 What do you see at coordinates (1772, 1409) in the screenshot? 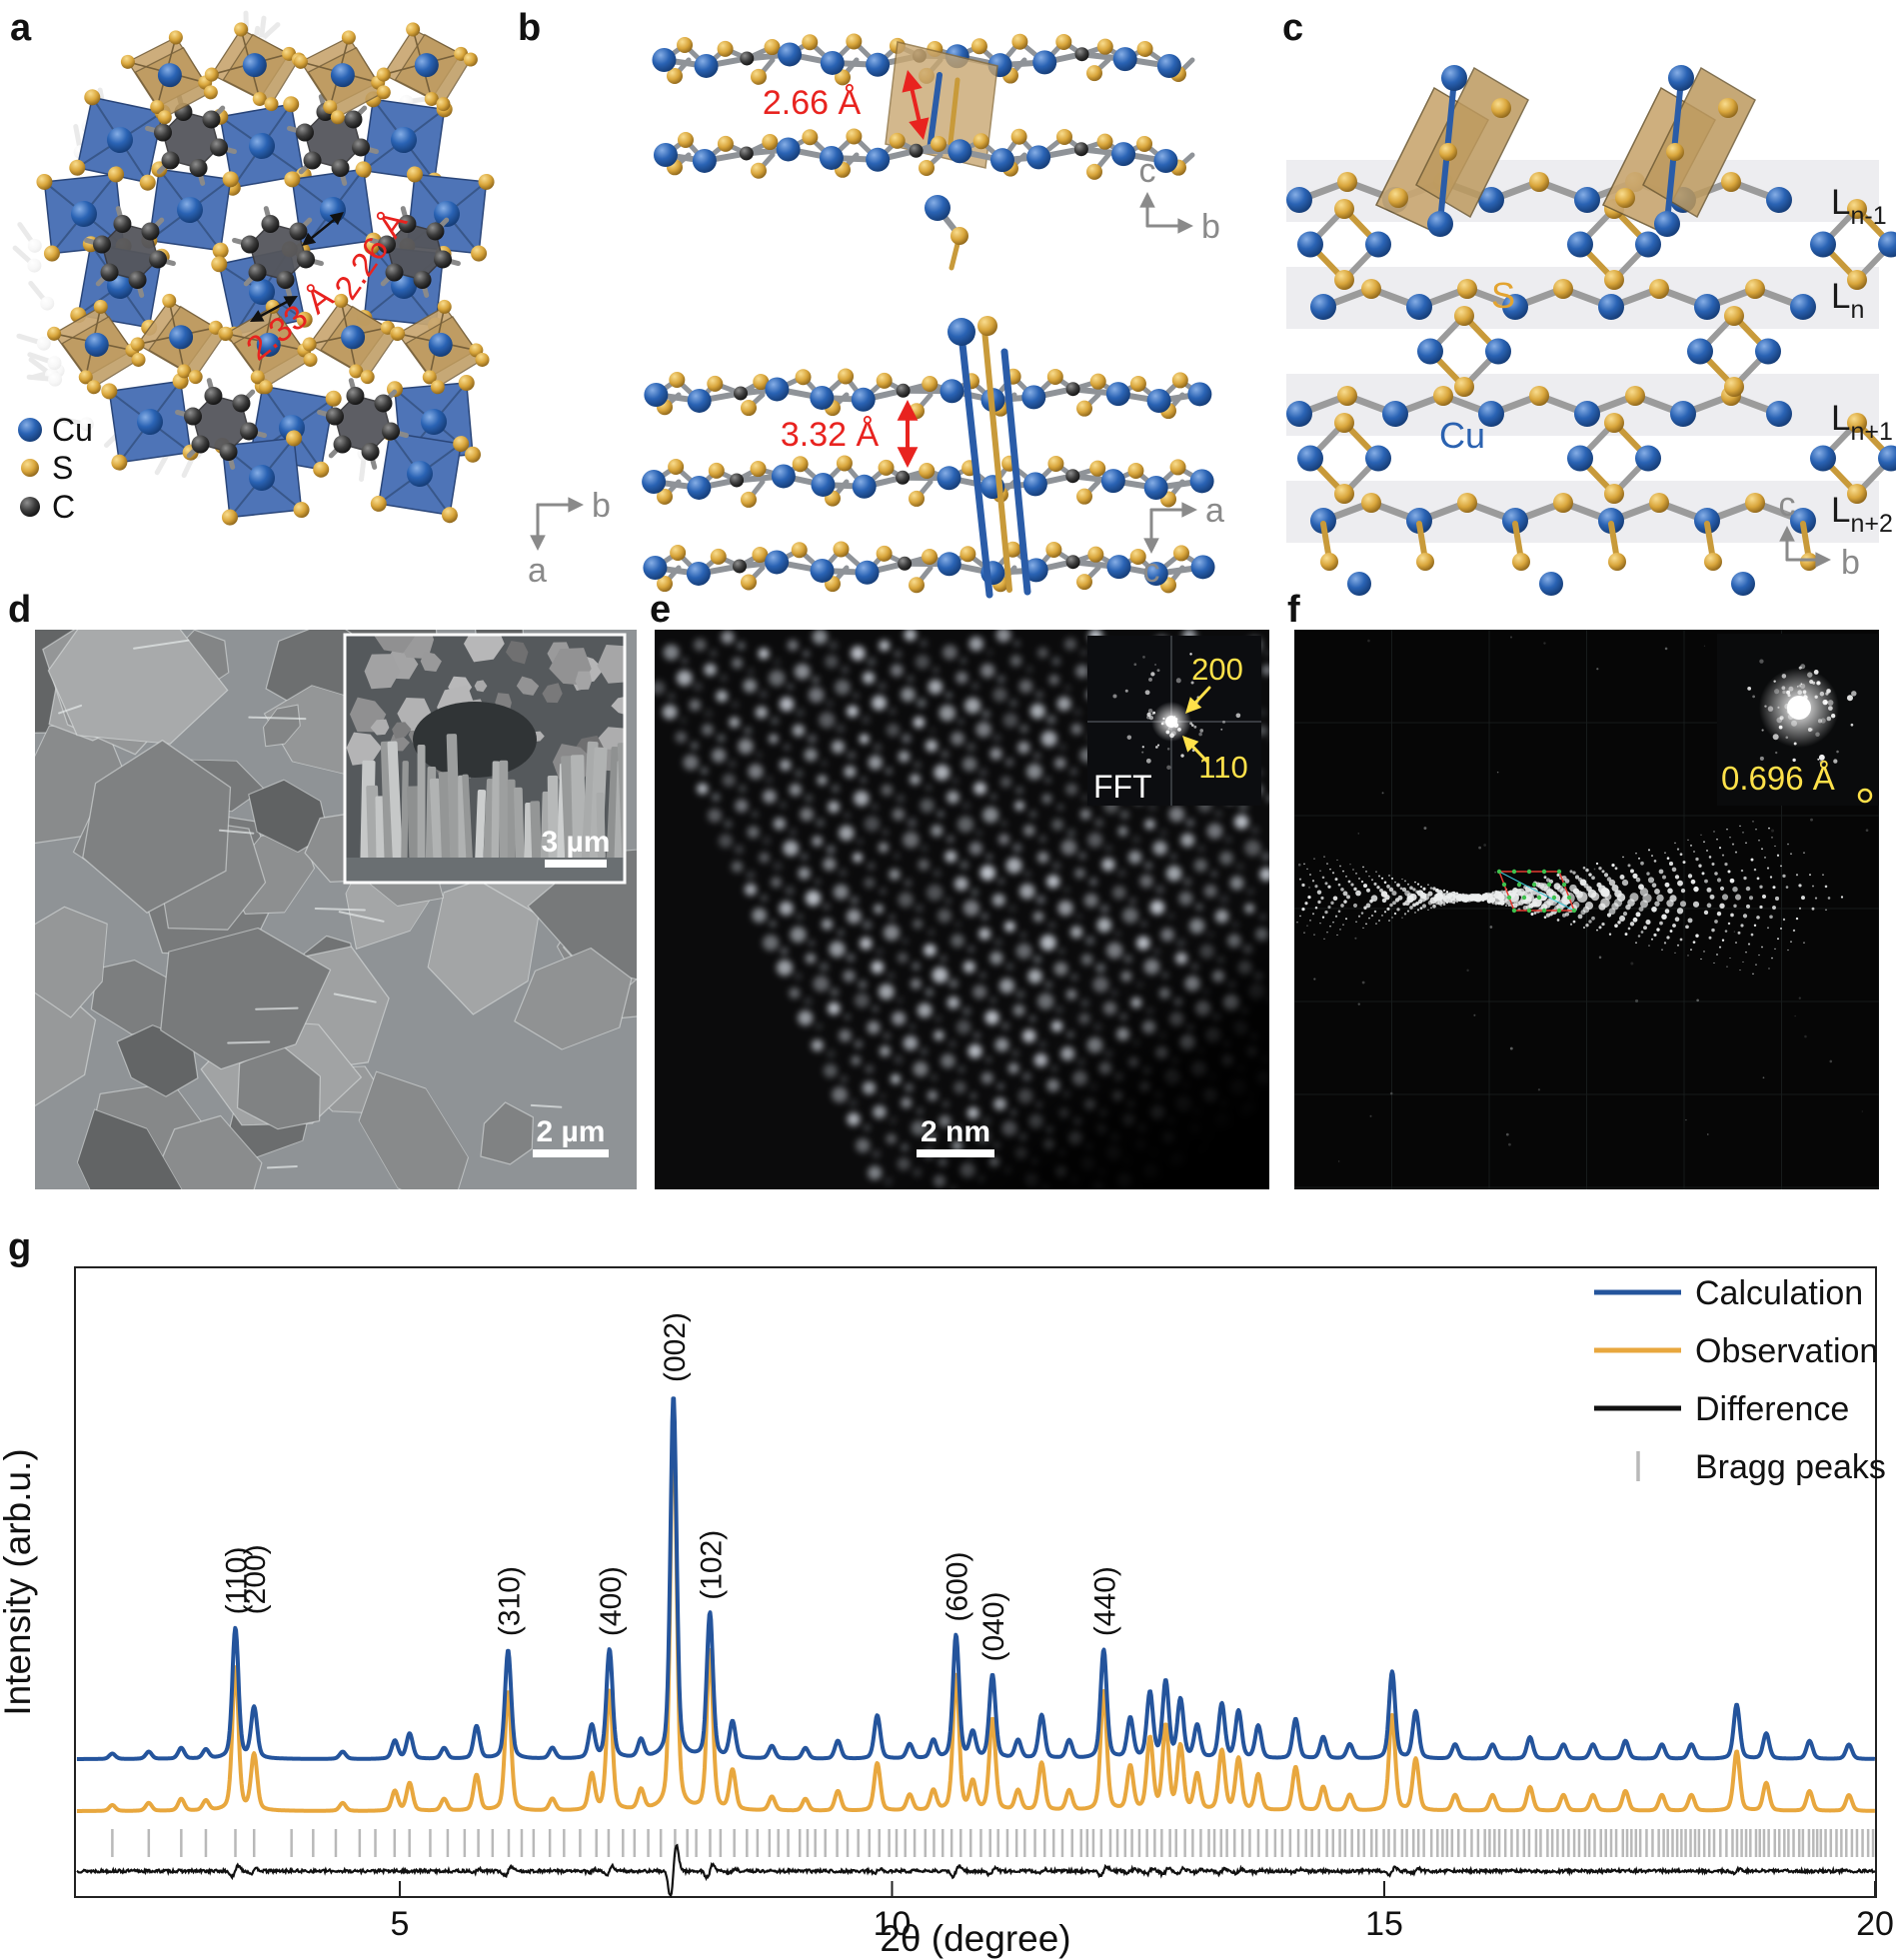
I see `legend-label-difference: Difference` at bounding box center [1772, 1409].